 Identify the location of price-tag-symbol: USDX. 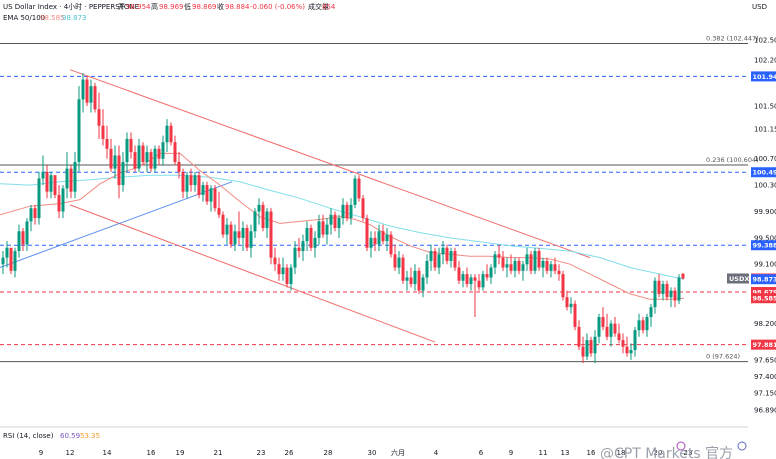
(739, 279).